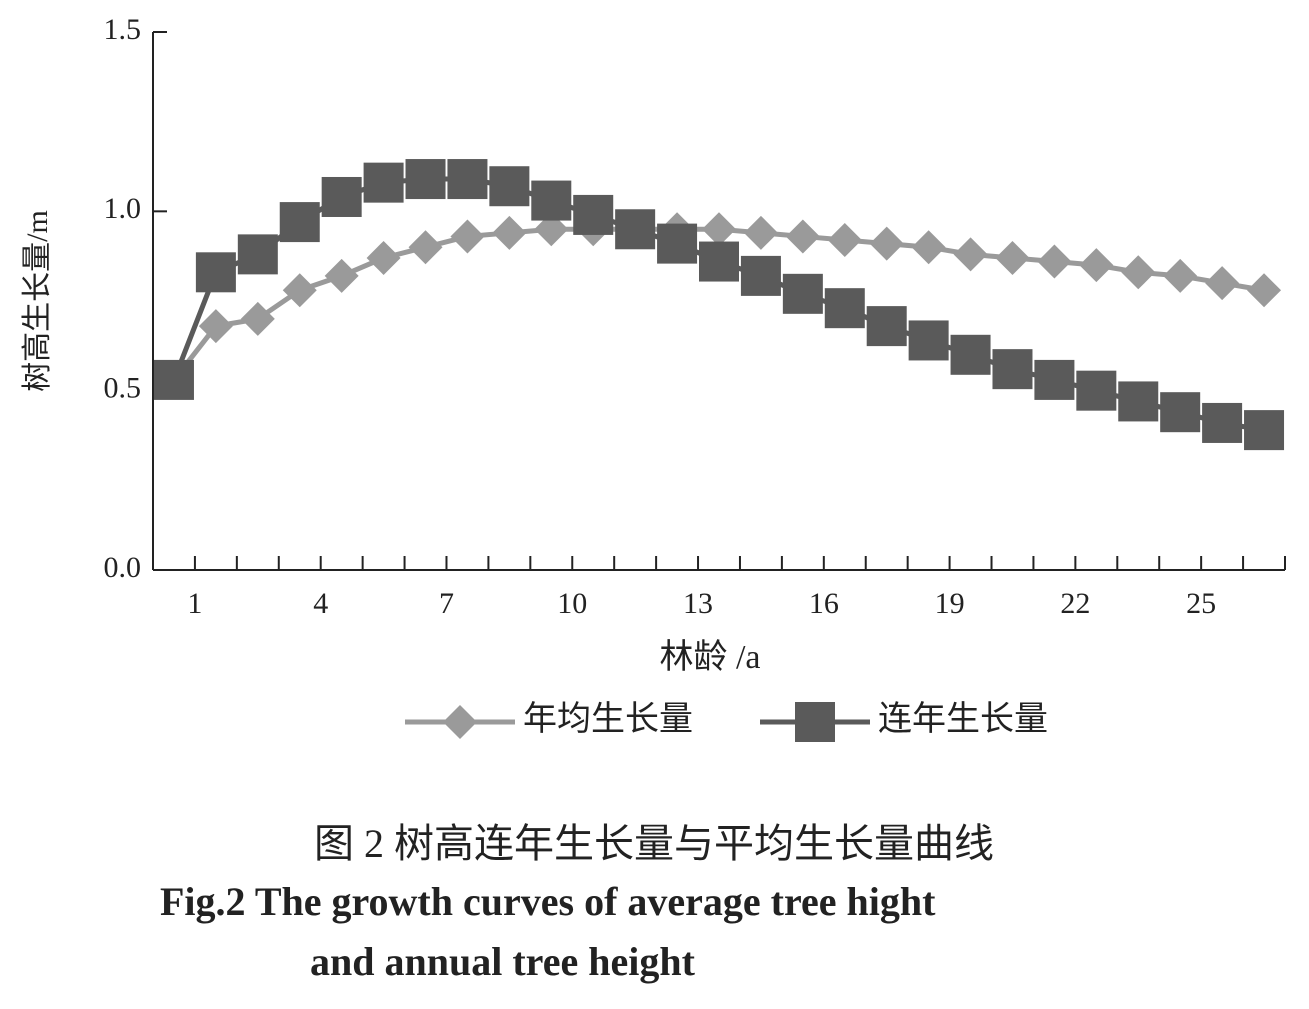 The height and width of the screenshot is (1009, 1309). I want to click on y-tick-label: 1.0, so click(123, 208).